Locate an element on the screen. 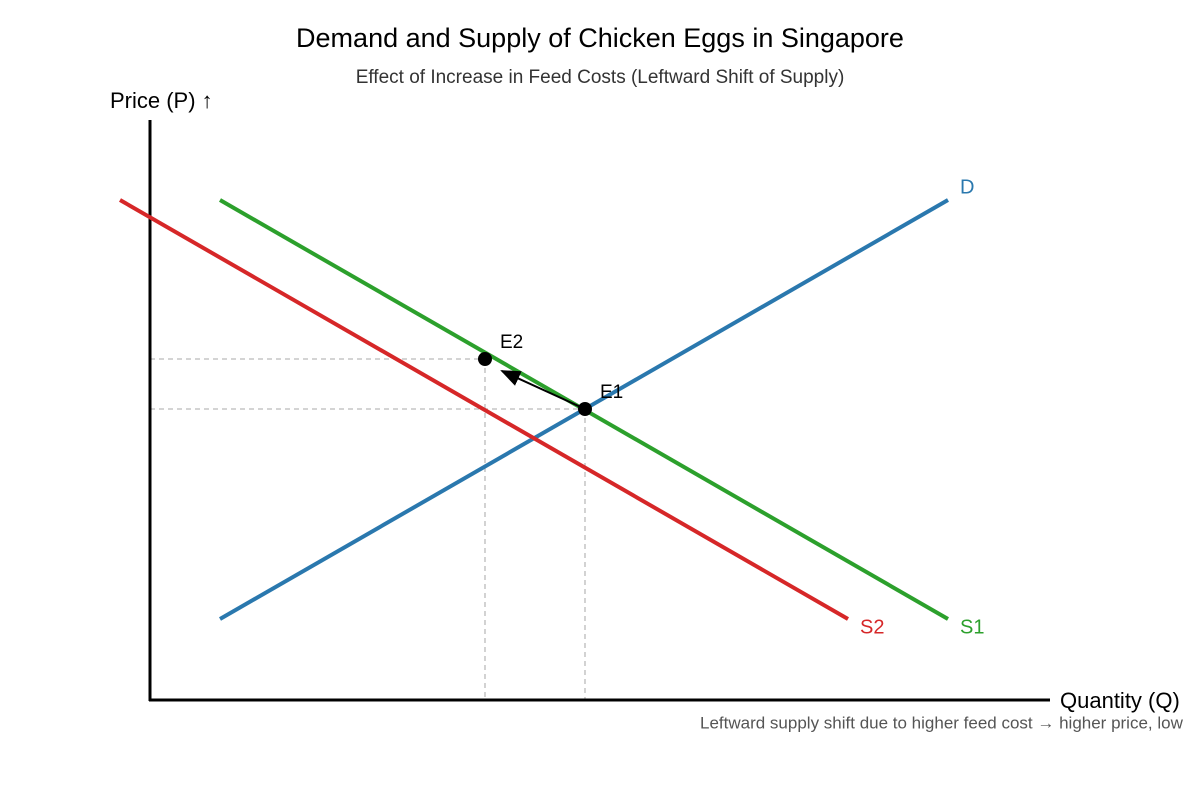  point-label: E1 is located at coordinates (611, 392).